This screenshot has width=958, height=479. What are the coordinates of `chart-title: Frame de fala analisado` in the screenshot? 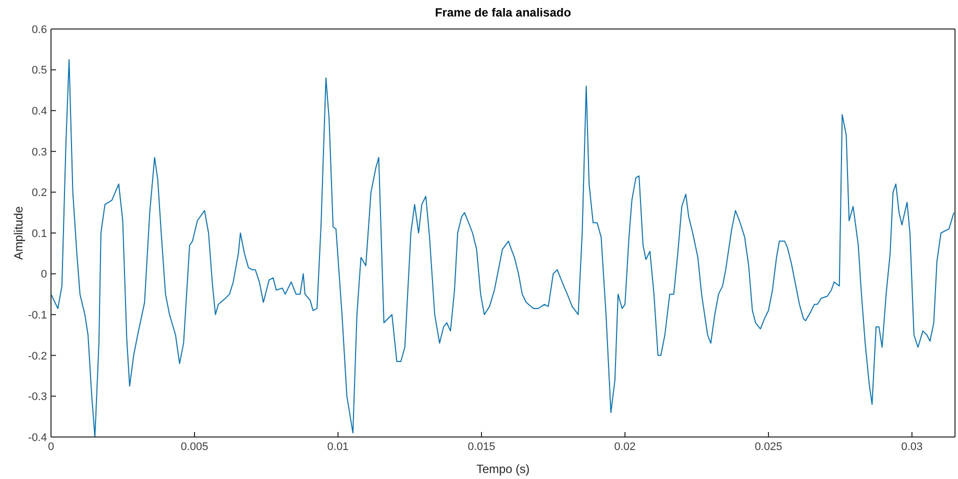 It's located at (503, 13).